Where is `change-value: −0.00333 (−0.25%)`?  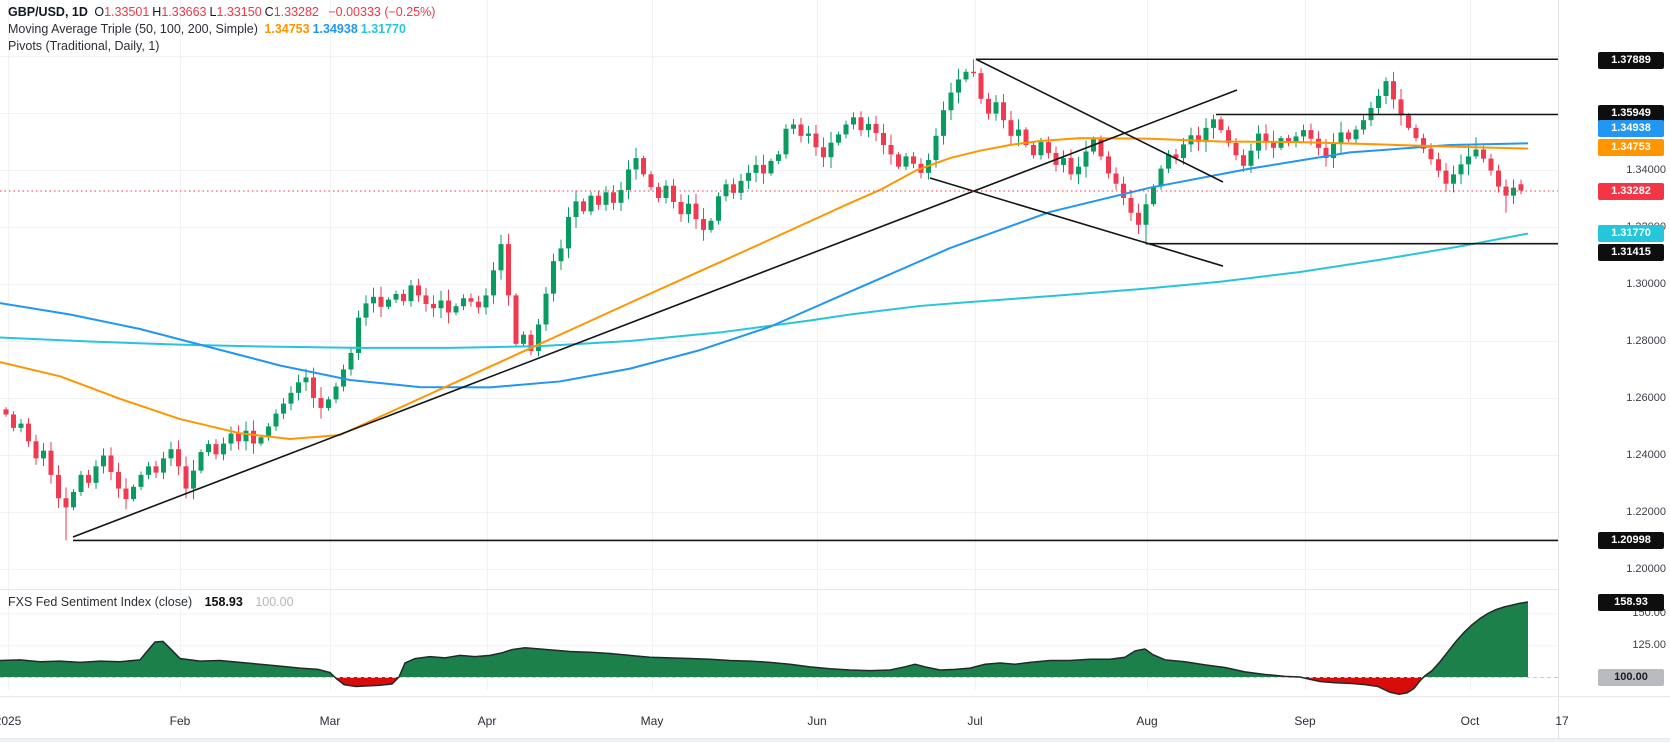 change-value: −0.00333 (−0.25%) is located at coordinates (382, 12).